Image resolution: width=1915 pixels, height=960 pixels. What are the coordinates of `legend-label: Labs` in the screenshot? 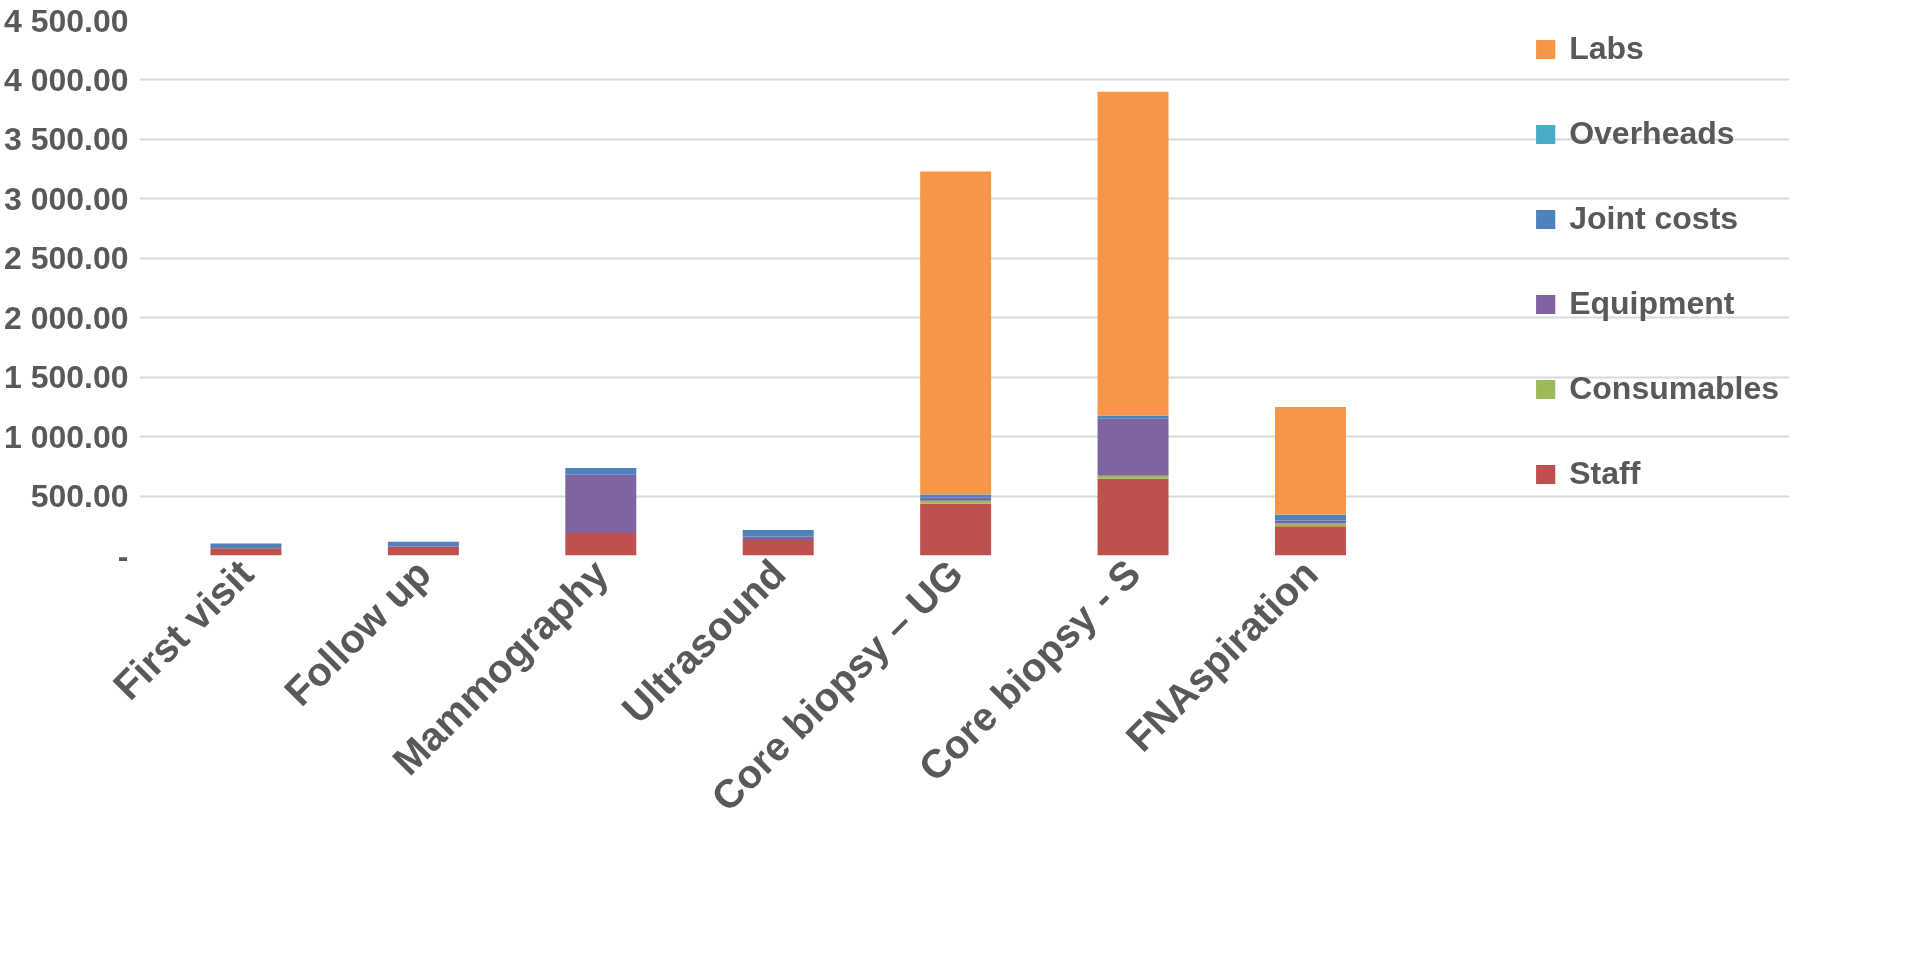 It's located at (1606, 48).